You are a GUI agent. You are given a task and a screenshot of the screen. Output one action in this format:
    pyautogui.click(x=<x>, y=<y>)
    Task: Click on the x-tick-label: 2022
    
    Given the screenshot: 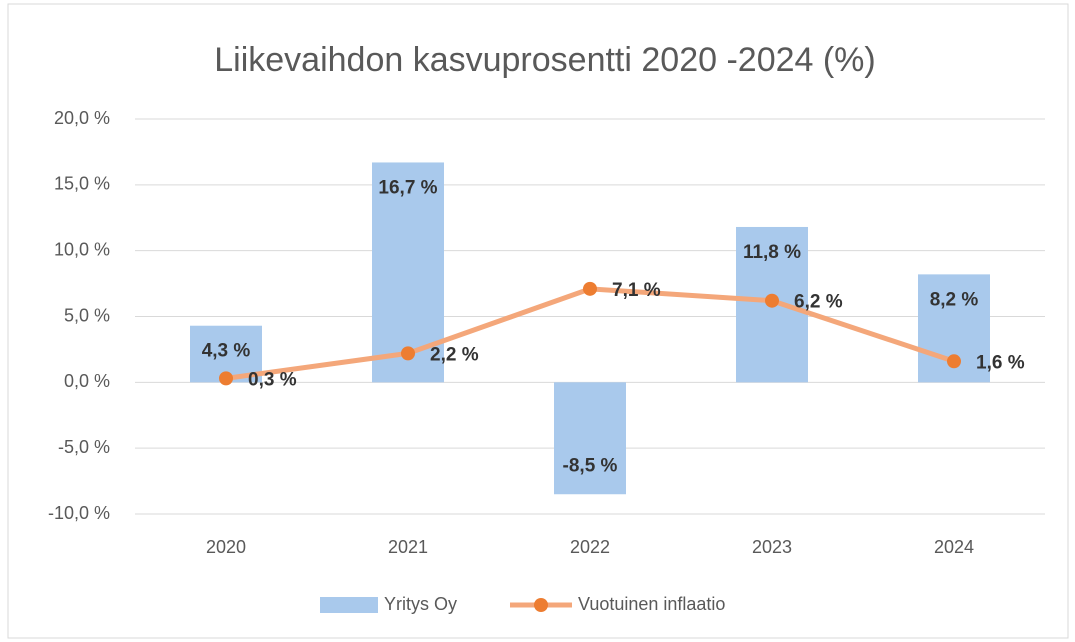 What is the action you would take?
    pyautogui.click(x=590, y=547)
    